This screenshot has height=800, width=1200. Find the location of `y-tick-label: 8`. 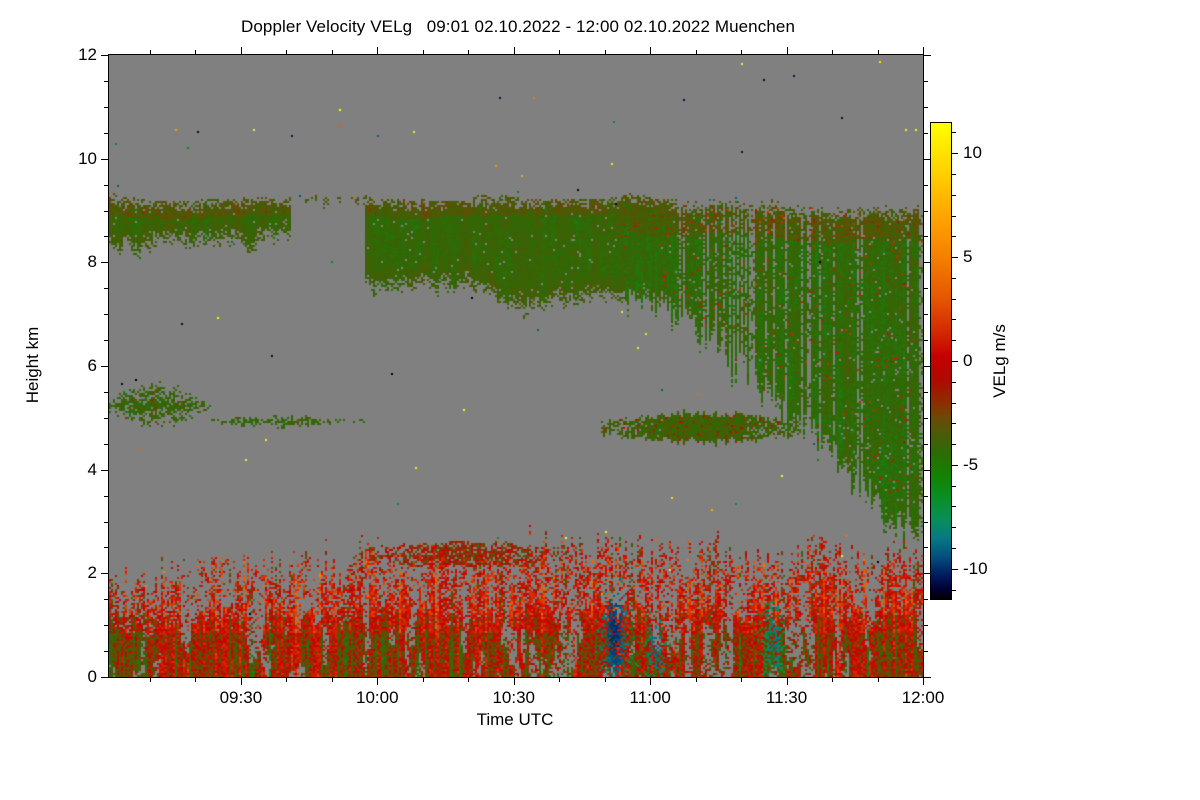

y-tick-label: 8 is located at coordinates (92, 262).